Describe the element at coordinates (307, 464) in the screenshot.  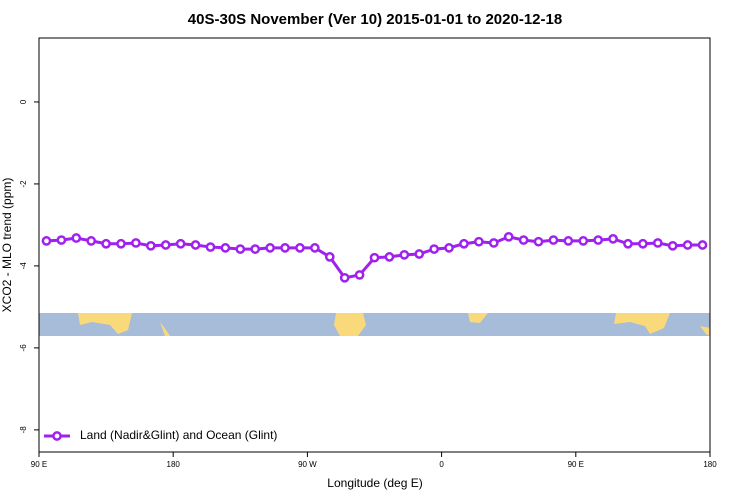
I see `x-tick-label: 90 W` at that location.